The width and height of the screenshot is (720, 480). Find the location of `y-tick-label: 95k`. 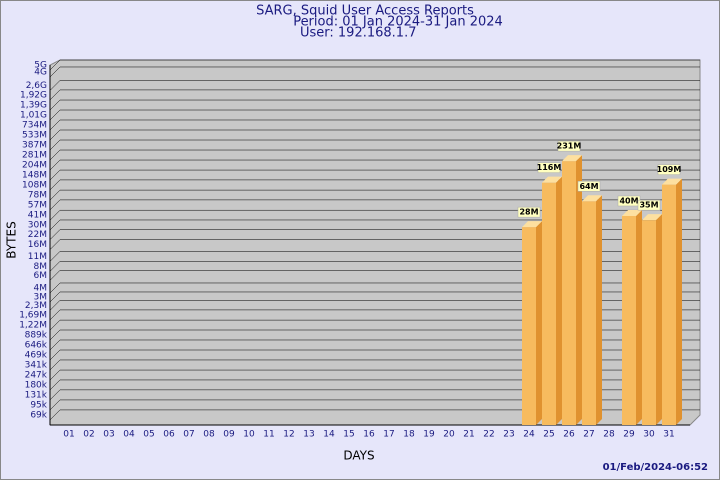

y-tick-label: 95k is located at coordinates (38, 405).